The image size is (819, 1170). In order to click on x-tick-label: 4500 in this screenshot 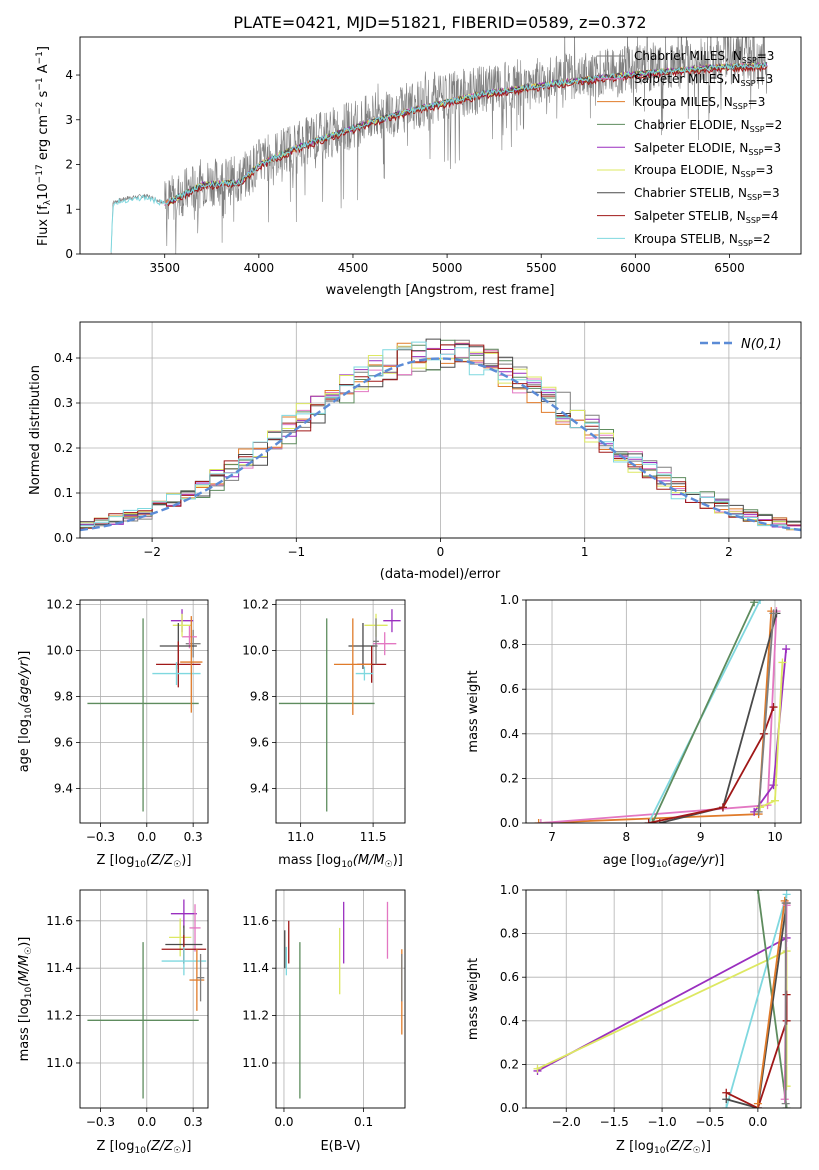, I will do `click(353, 268)`.